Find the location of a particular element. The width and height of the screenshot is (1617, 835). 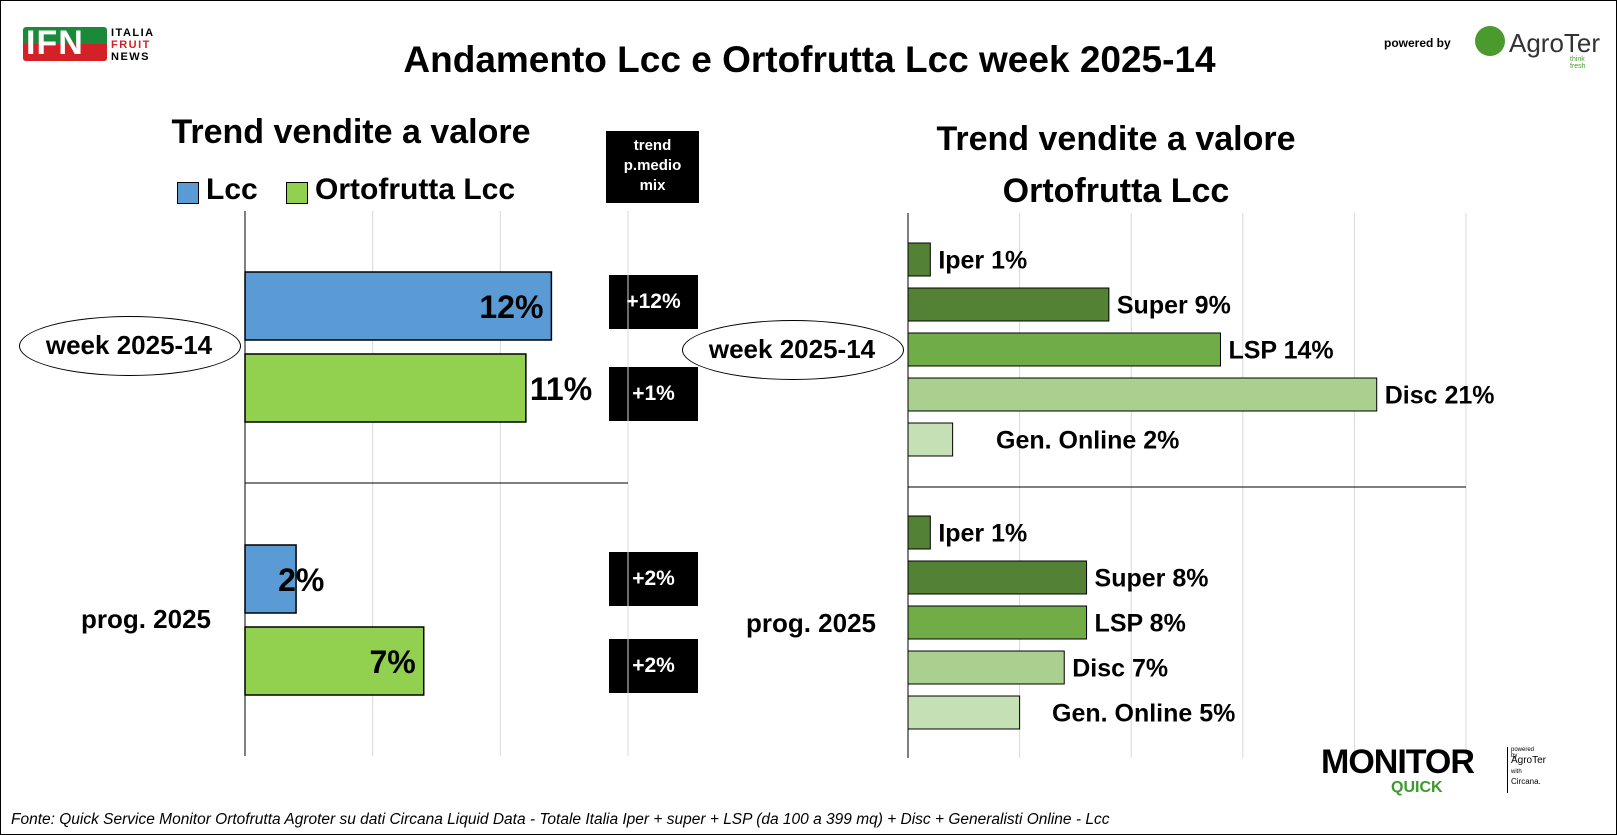

ifn-logo-side-2: FRUIT is located at coordinates (131, 45).